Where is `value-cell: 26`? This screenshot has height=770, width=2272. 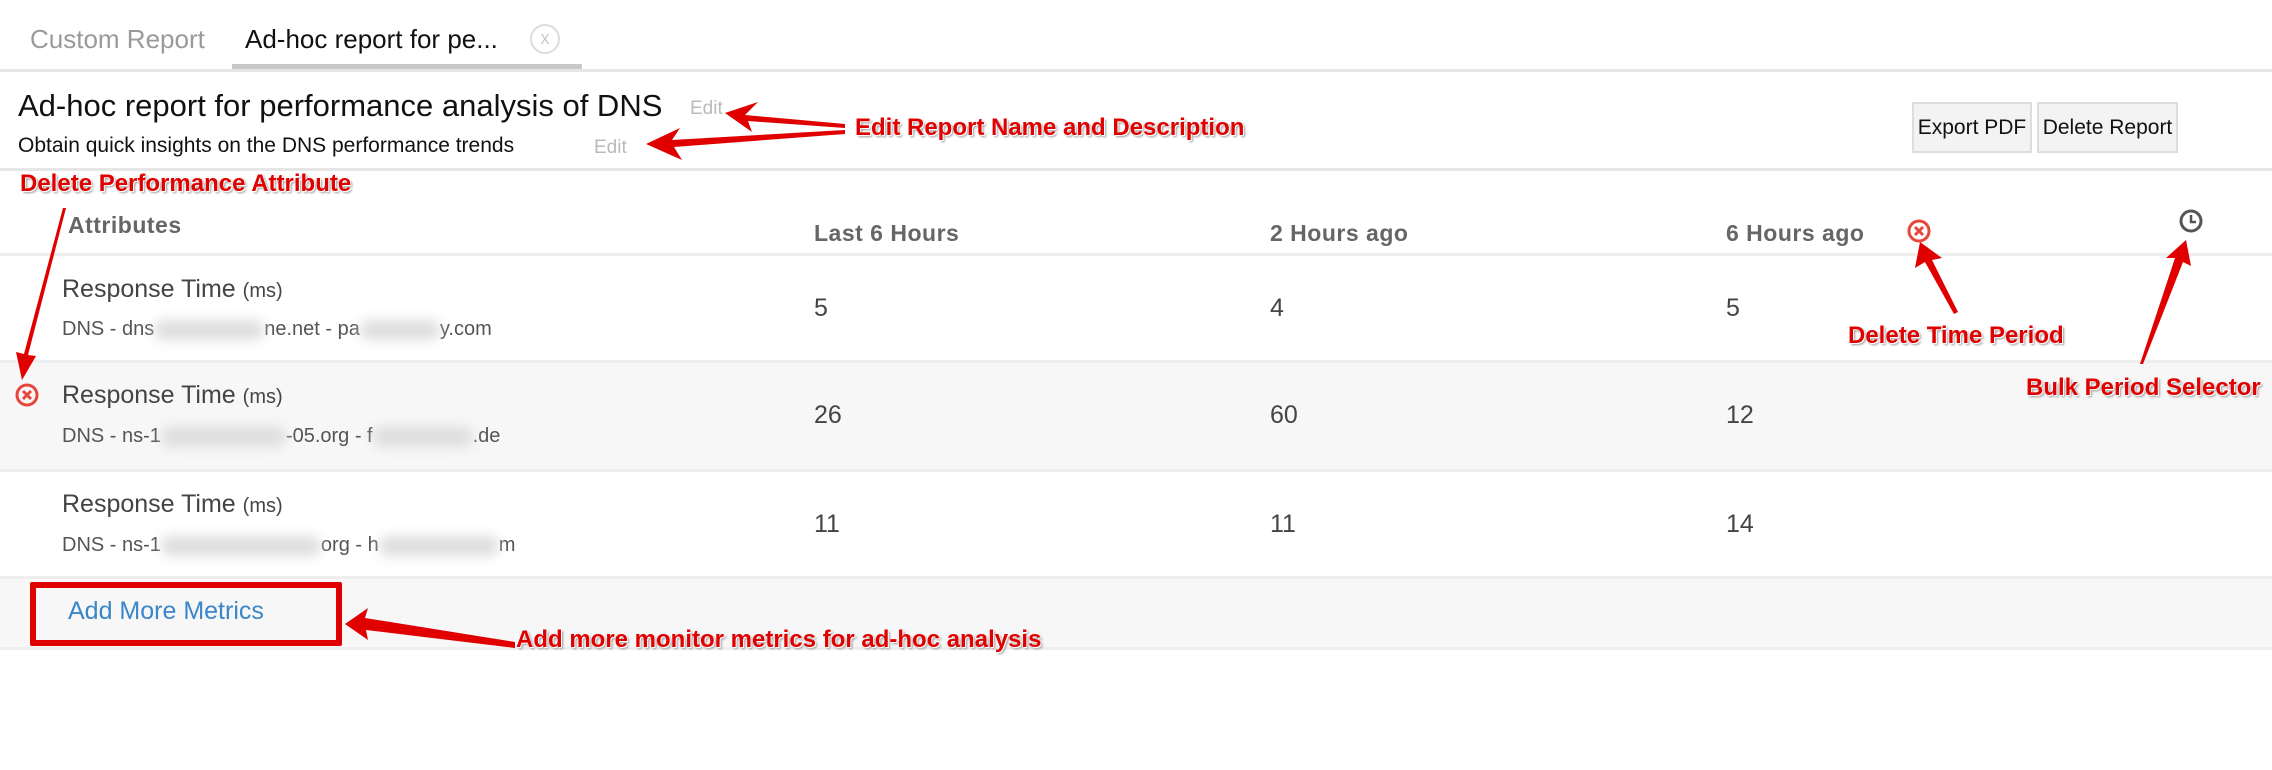
value-cell: 26 is located at coordinates (828, 415).